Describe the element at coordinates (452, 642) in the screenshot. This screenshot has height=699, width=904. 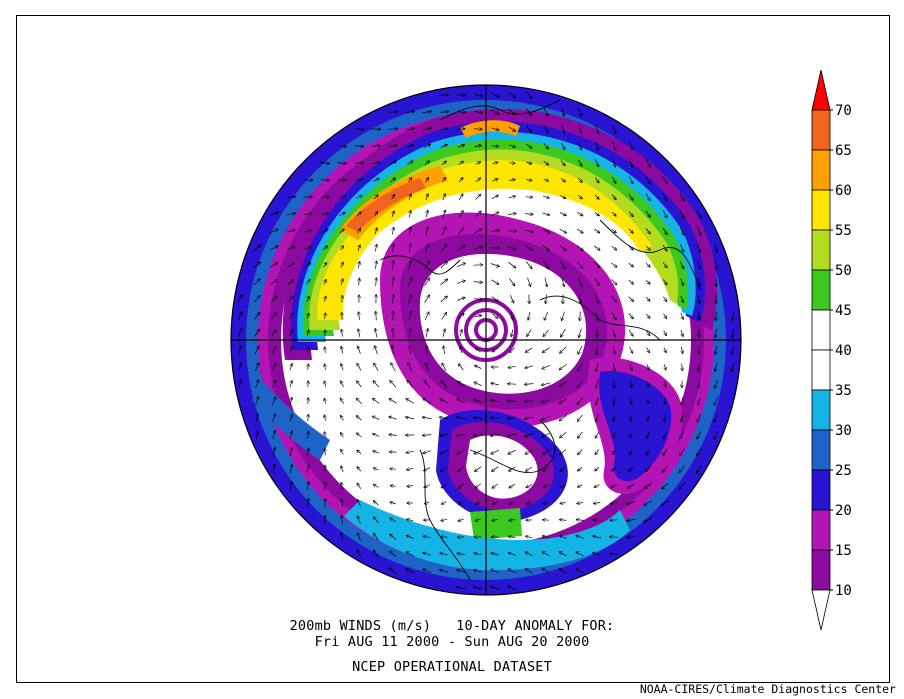
I see `caption-line-2: Fri AUG 11 2000 - Sun AUG 20 2000` at that location.